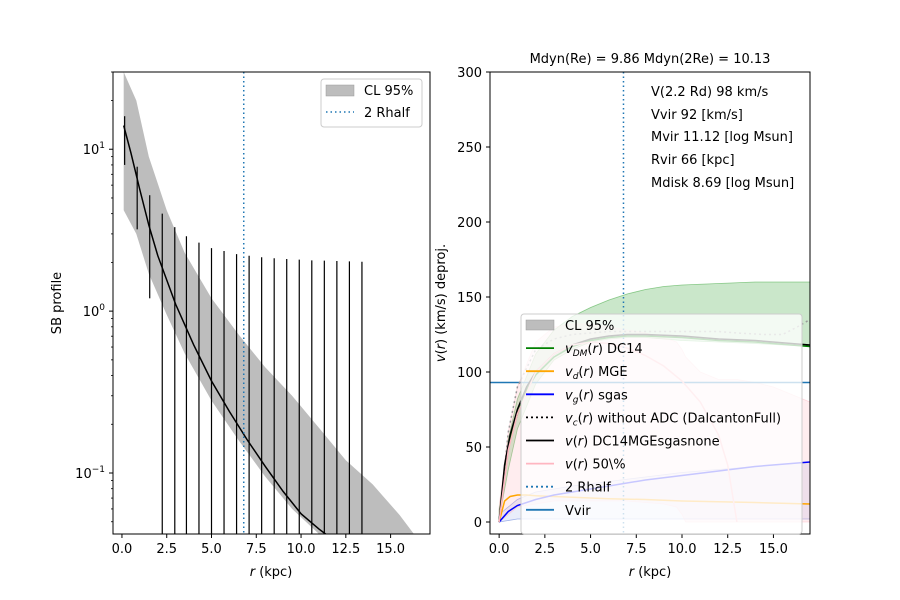 The image size is (900, 600). Describe the element at coordinates (642, 442) in the screenshot. I see `rc-legend-label: v(r) DC14MGEsgasnone` at that location.